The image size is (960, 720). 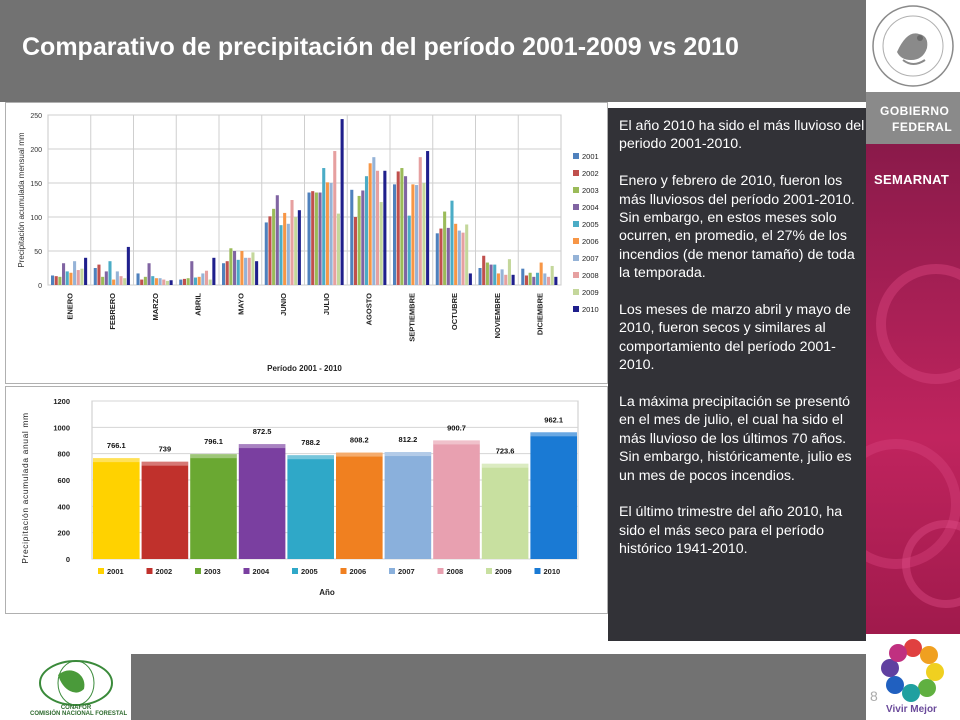 What do you see at coordinates (526, 280) in the screenshot?
I see `bar-2002-diciembre` at bounding box center [526, 280].